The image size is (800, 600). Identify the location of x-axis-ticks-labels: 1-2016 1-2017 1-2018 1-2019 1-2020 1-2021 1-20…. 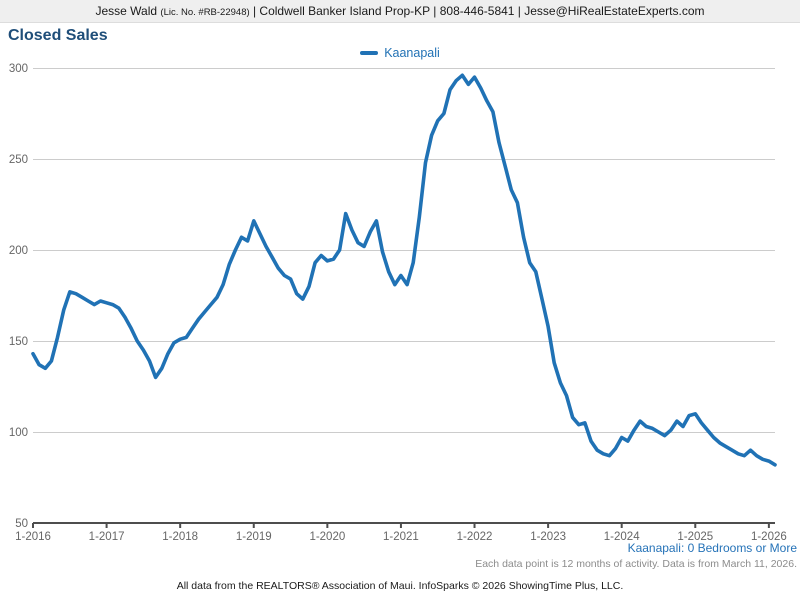
(401, 533).